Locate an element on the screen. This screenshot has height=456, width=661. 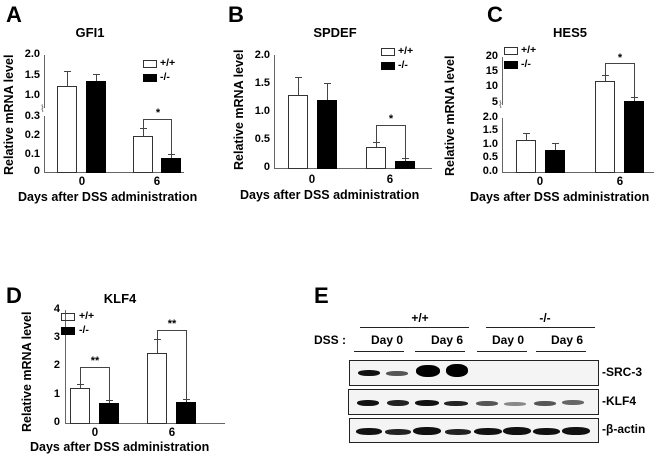
y-tick: 10 is located at coordinates (491, 86).